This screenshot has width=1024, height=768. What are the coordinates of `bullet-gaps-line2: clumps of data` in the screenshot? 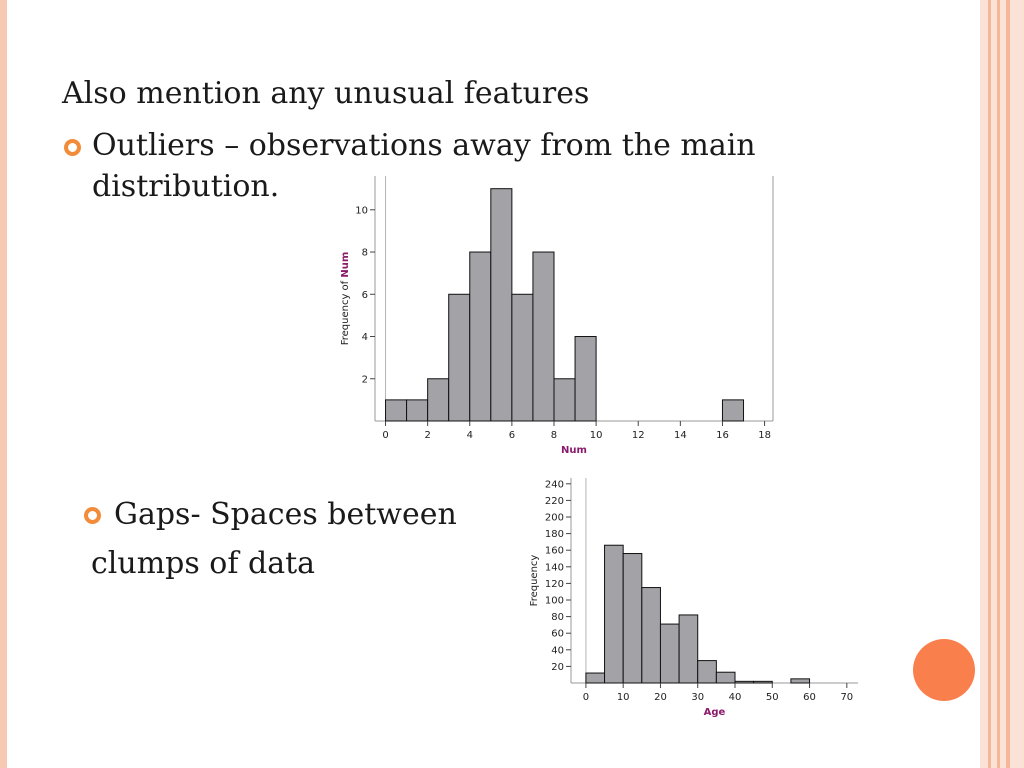 It's located at (203, 563).